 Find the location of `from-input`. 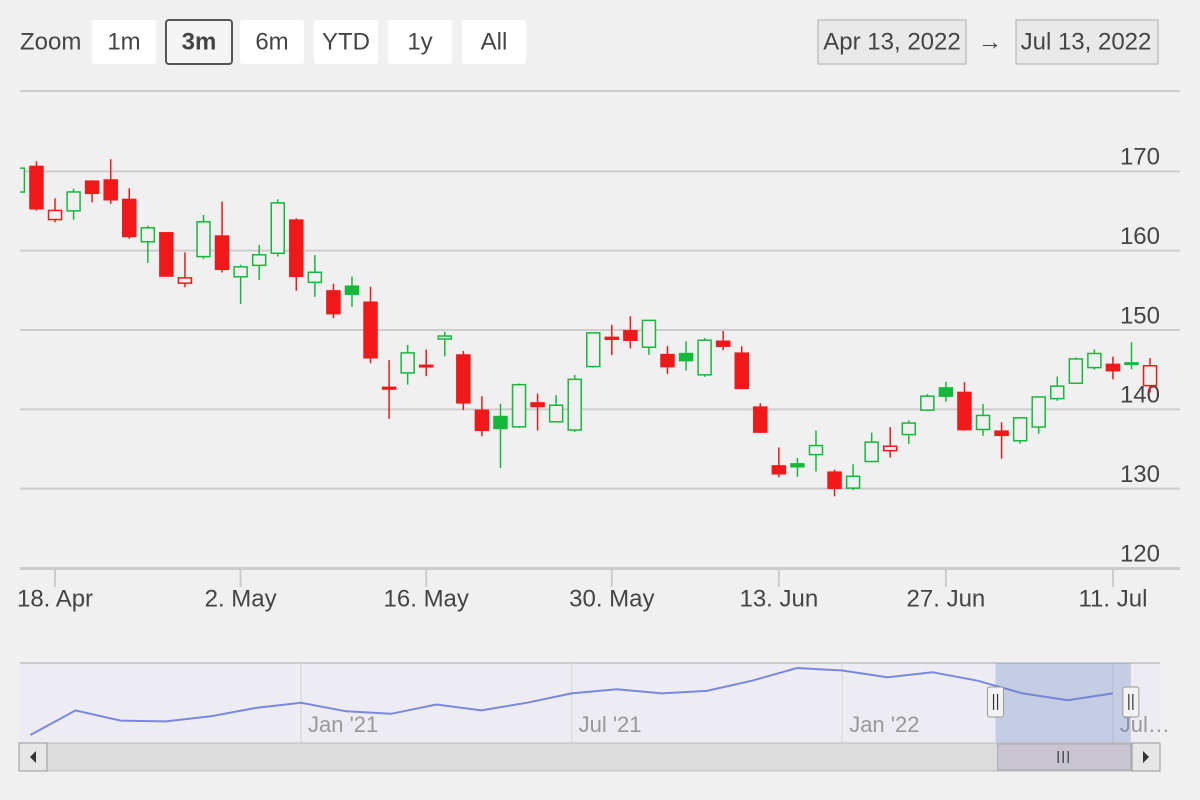

from-input is located at coordinates (892, 42).